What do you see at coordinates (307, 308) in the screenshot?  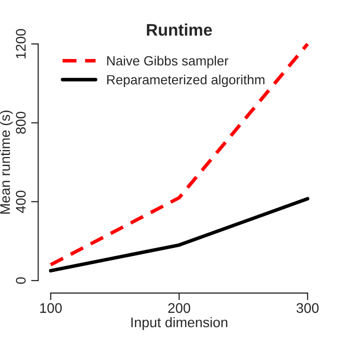 I see `x-tick-label: 300` at bounding box center [307, 308].